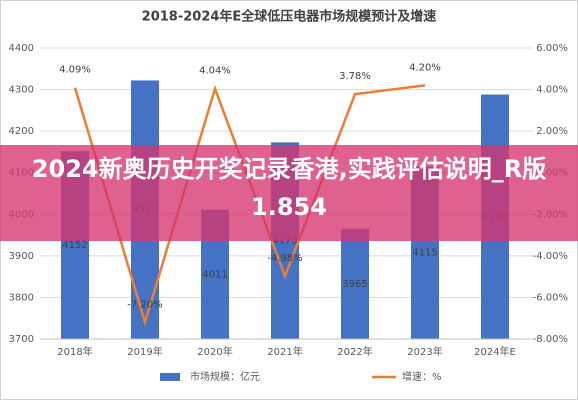  Describe the element at coordinates (424, 253) in the screenshot. I see `bar-value-label: 4115` at that location.